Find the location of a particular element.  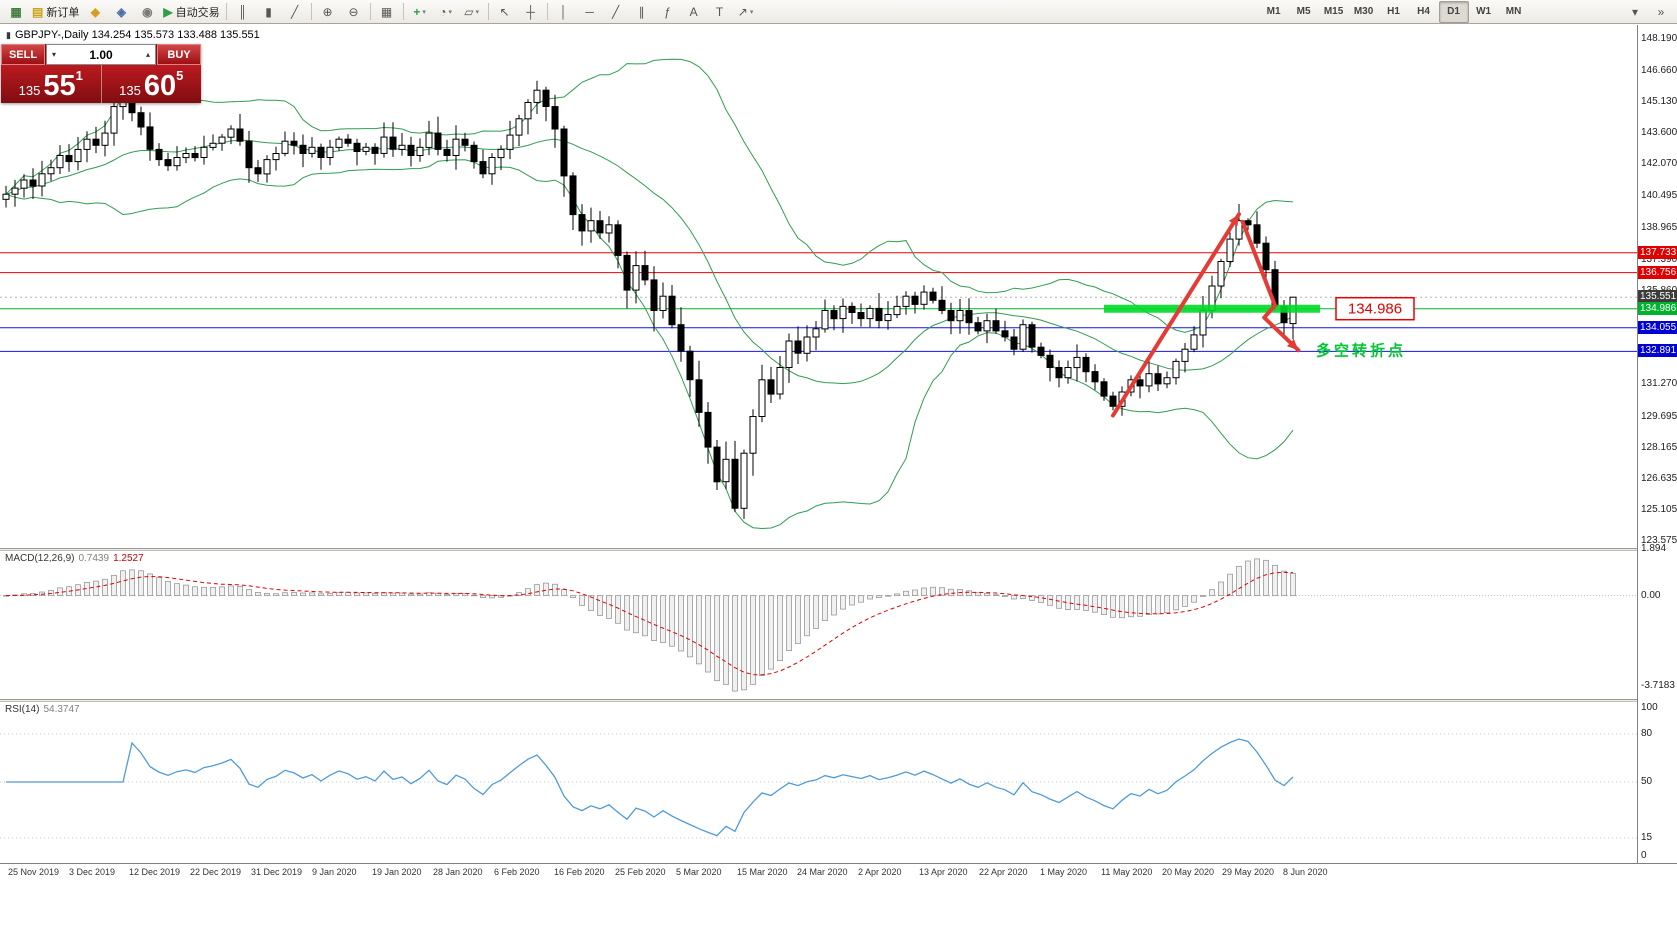

volume-increase-button: ▴ is located at coordinates (147, 54).